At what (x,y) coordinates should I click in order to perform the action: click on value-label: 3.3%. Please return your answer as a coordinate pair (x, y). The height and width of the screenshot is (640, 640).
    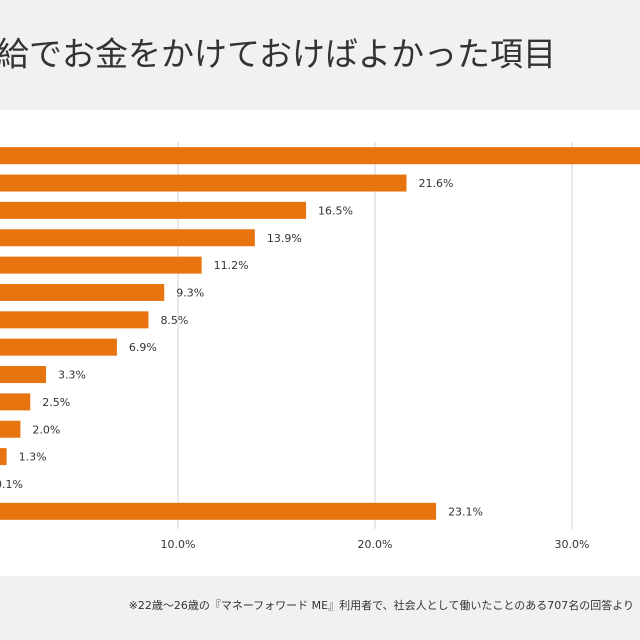
    Looking at the image, I should click on (72, 375).